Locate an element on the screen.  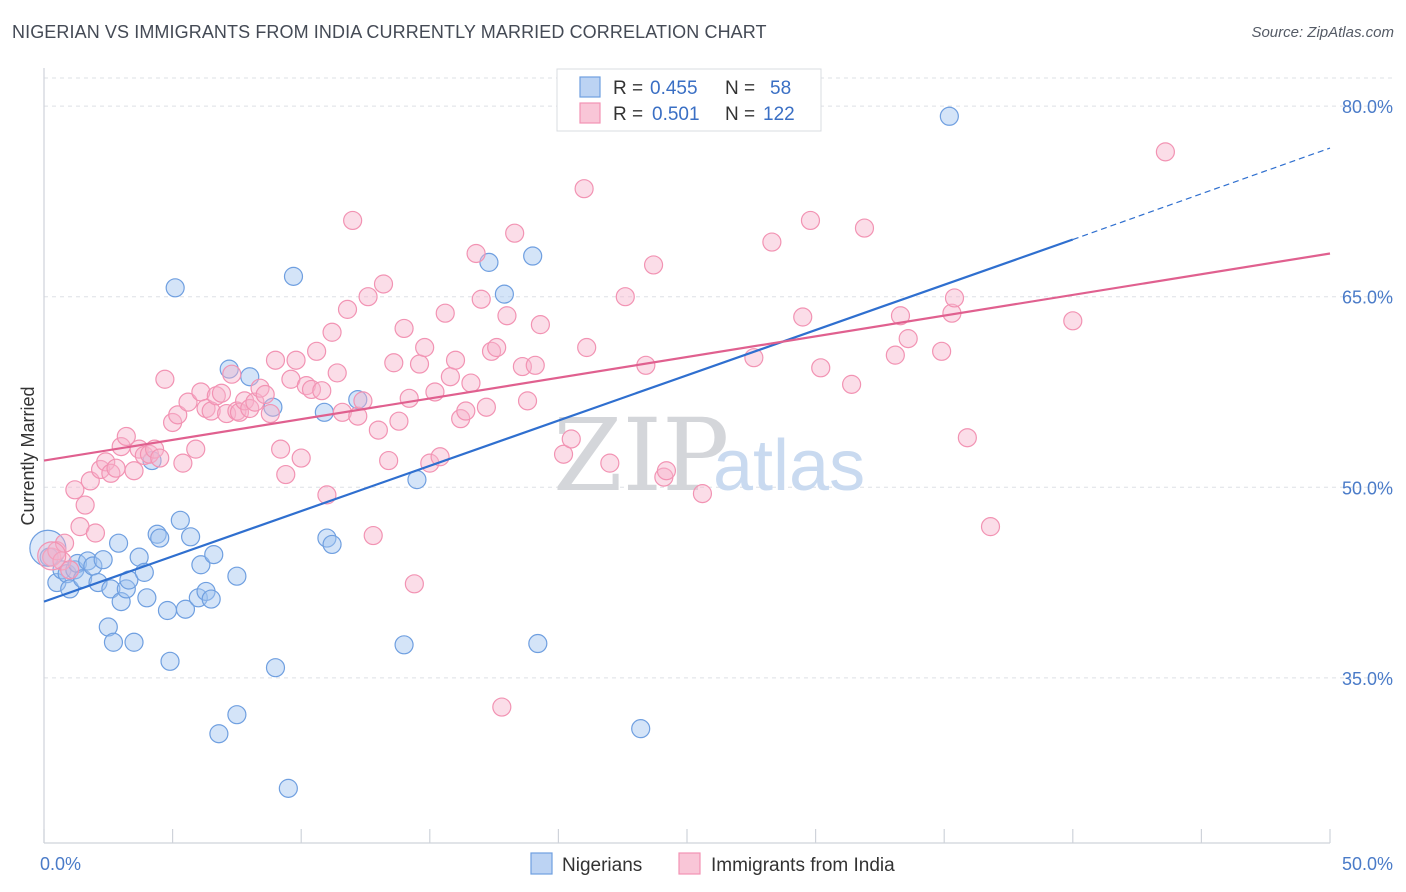
legend-label-india: Immigrants from India is located at coordinates (803, 865).